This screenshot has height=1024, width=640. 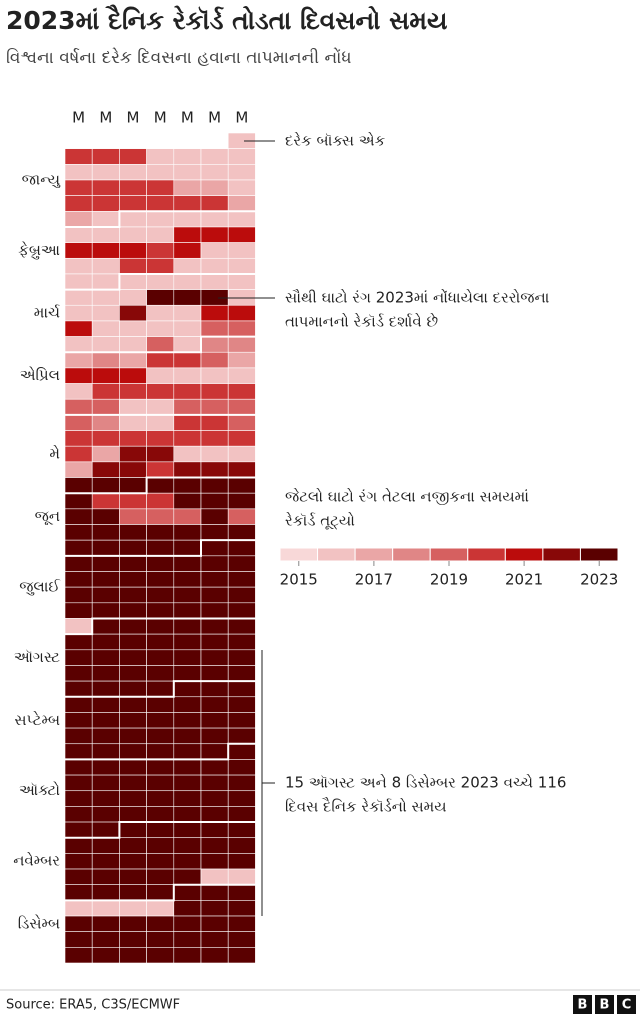 I want to click on logo-letter: B, so click(x=605, y=1005).